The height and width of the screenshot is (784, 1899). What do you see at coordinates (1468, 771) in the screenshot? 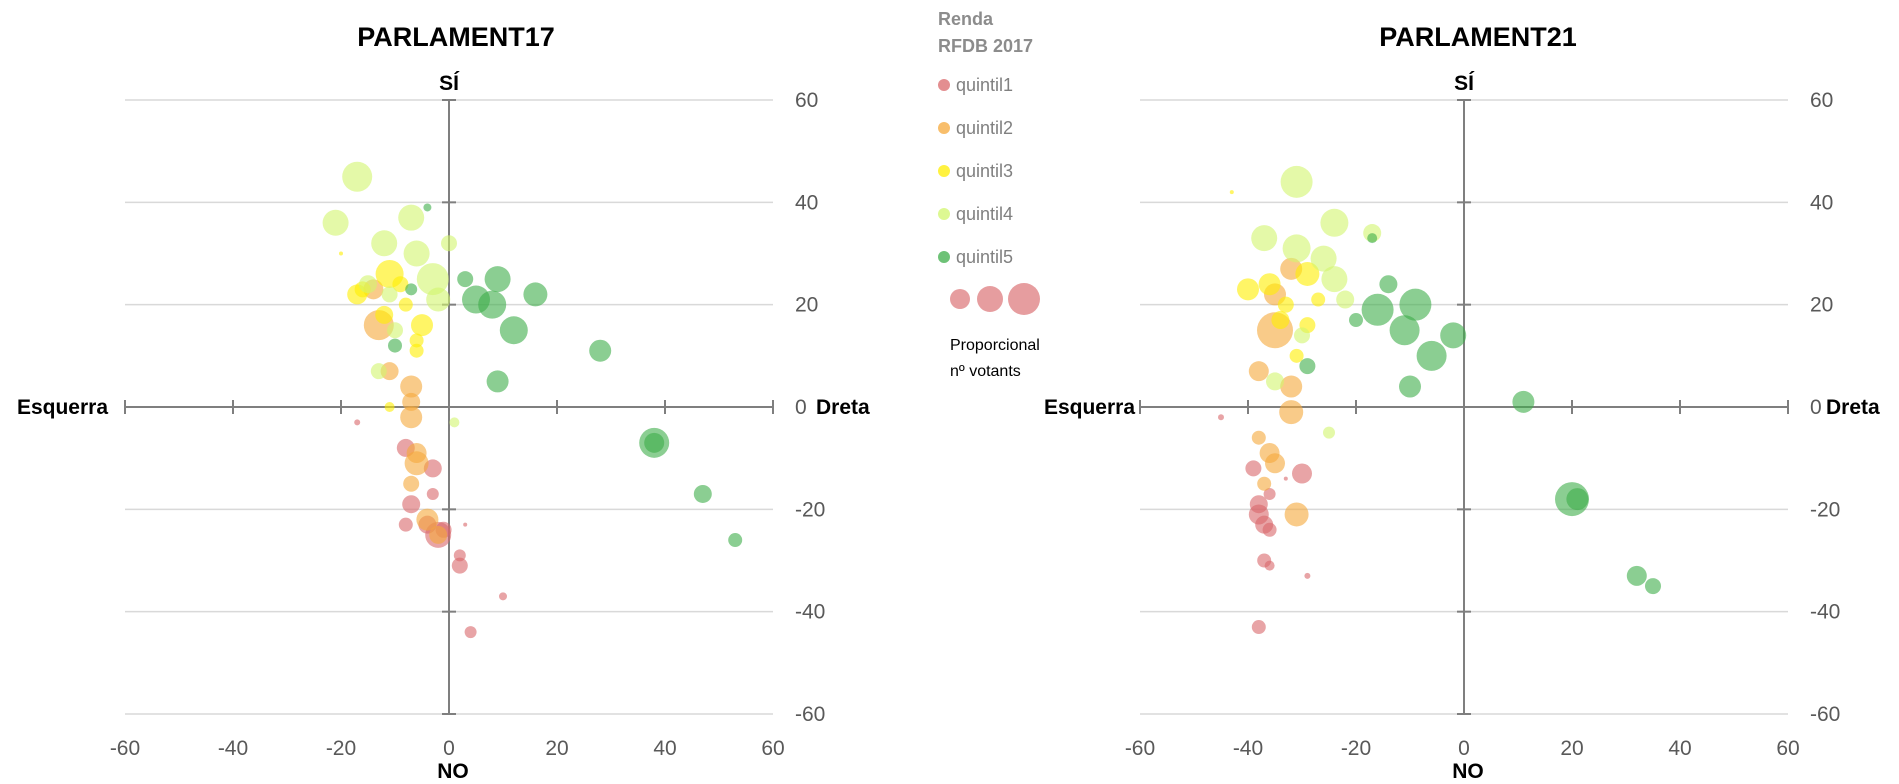
I see `axis-word-bottom: NO` at bounding box center [1468, 771].